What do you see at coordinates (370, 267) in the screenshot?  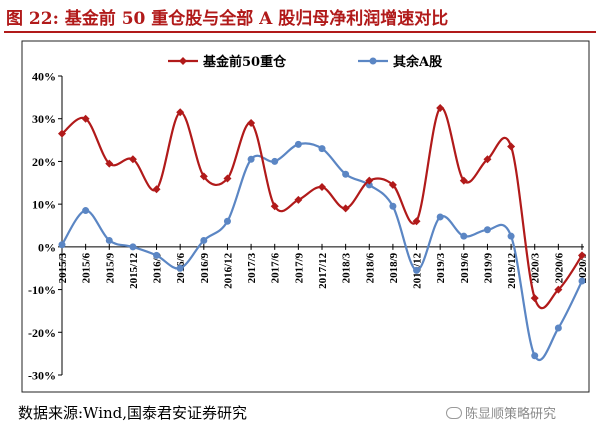 I see `x-tick-label: 2018/6` at bounding box center [370, 267].